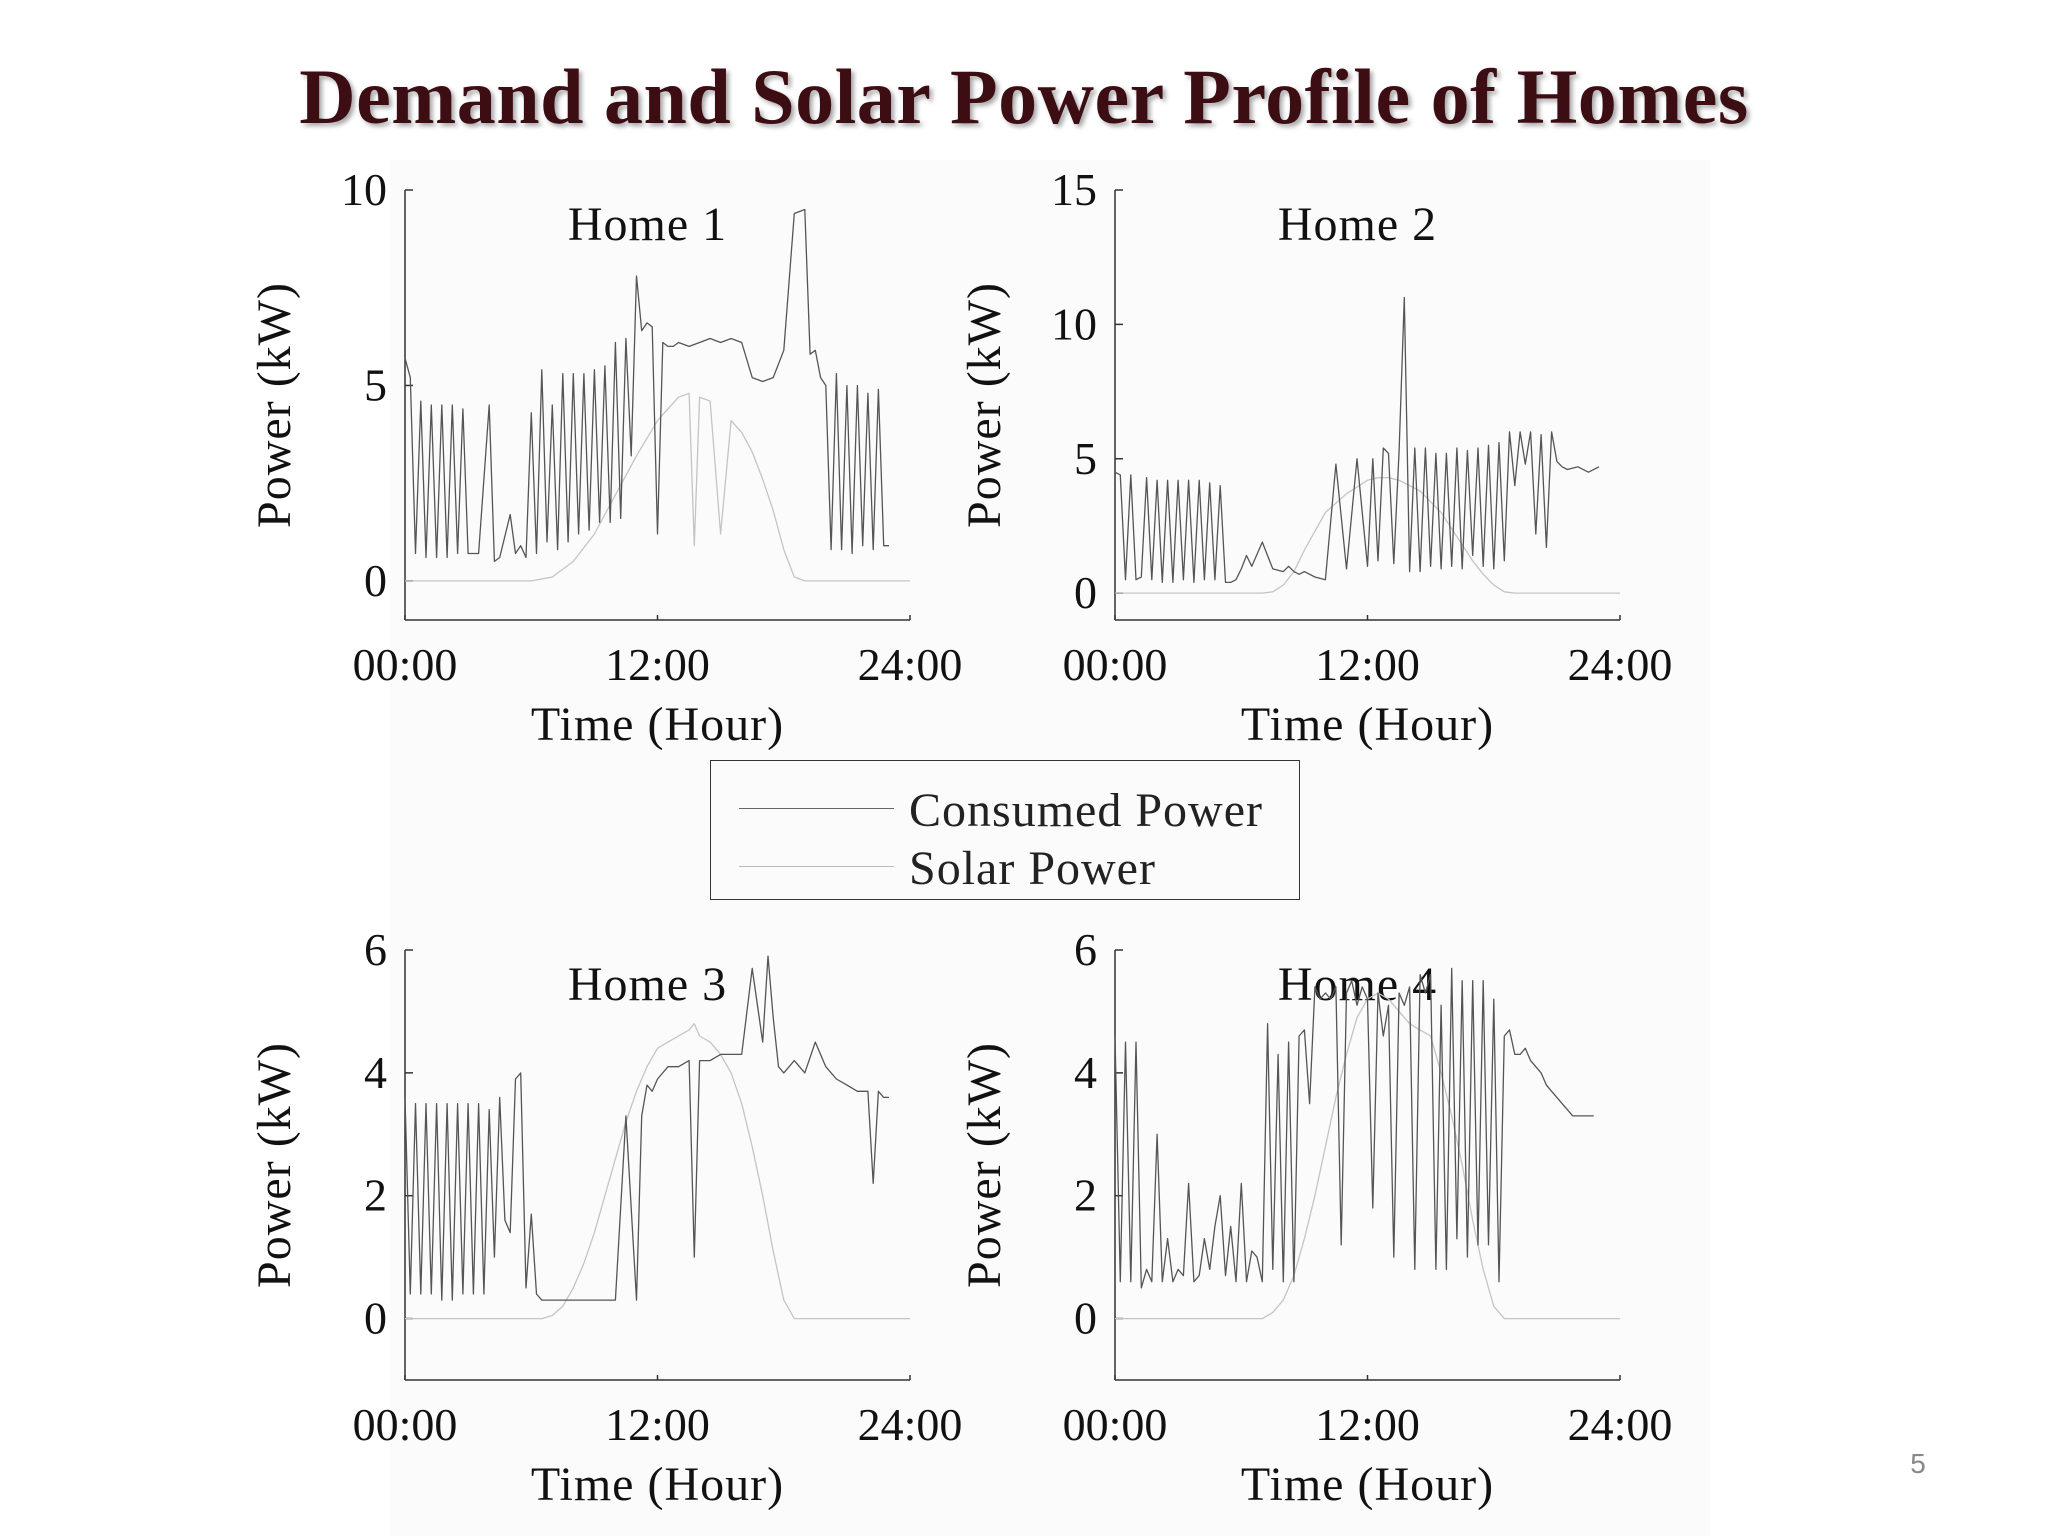 The image size is (2048, 1536). I want to click on y-tick-label: 15, so click(1074, 189).